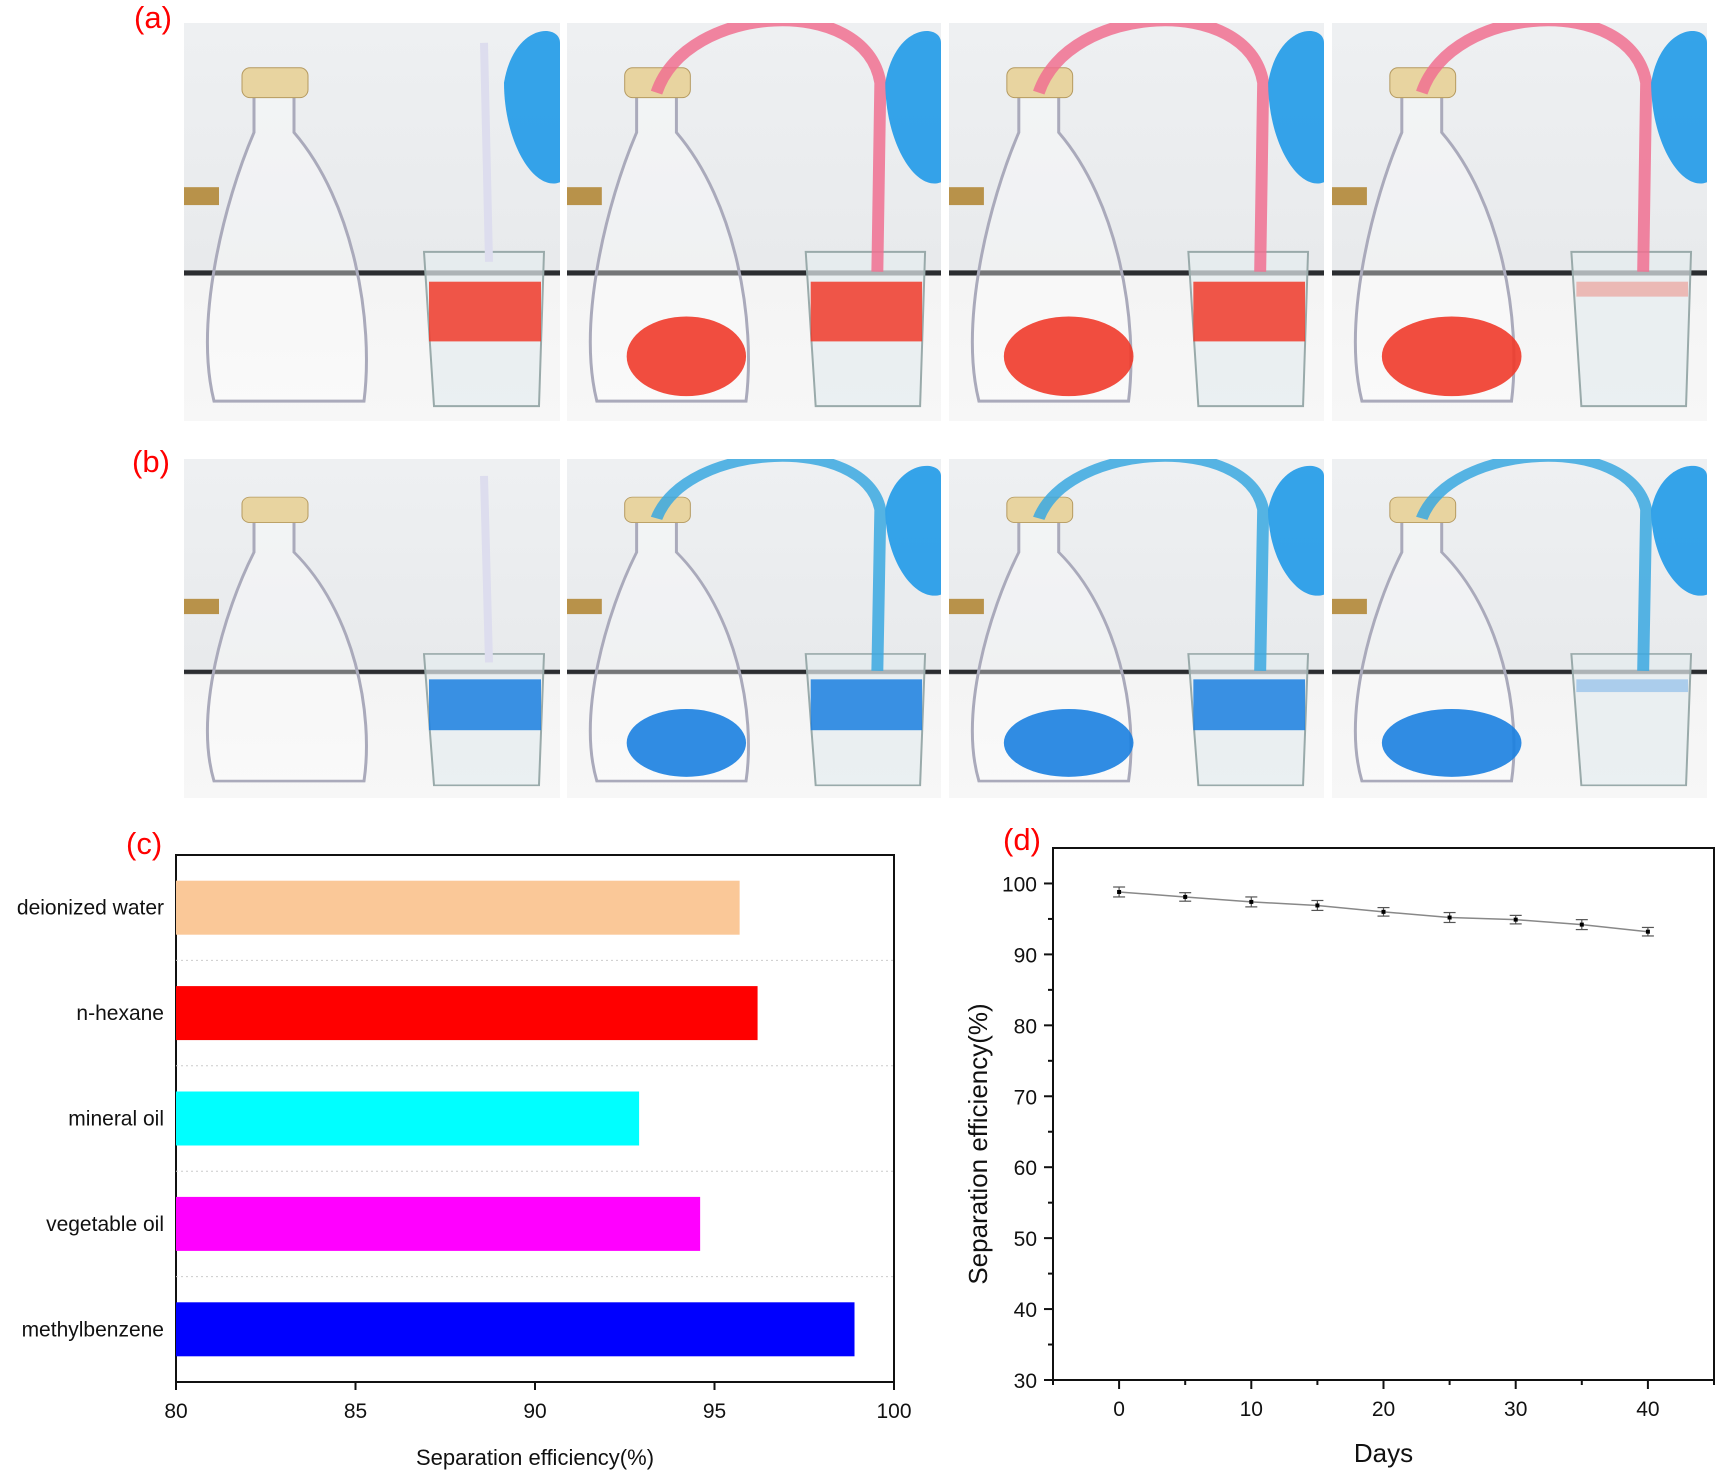 Image resolution: width=1720 pixels, height=1476 pixels. What do you see at coordinates (438, 1223) in the screenshot?
I see `bar-vegetable-oil` at bounding box center [438, 1223].